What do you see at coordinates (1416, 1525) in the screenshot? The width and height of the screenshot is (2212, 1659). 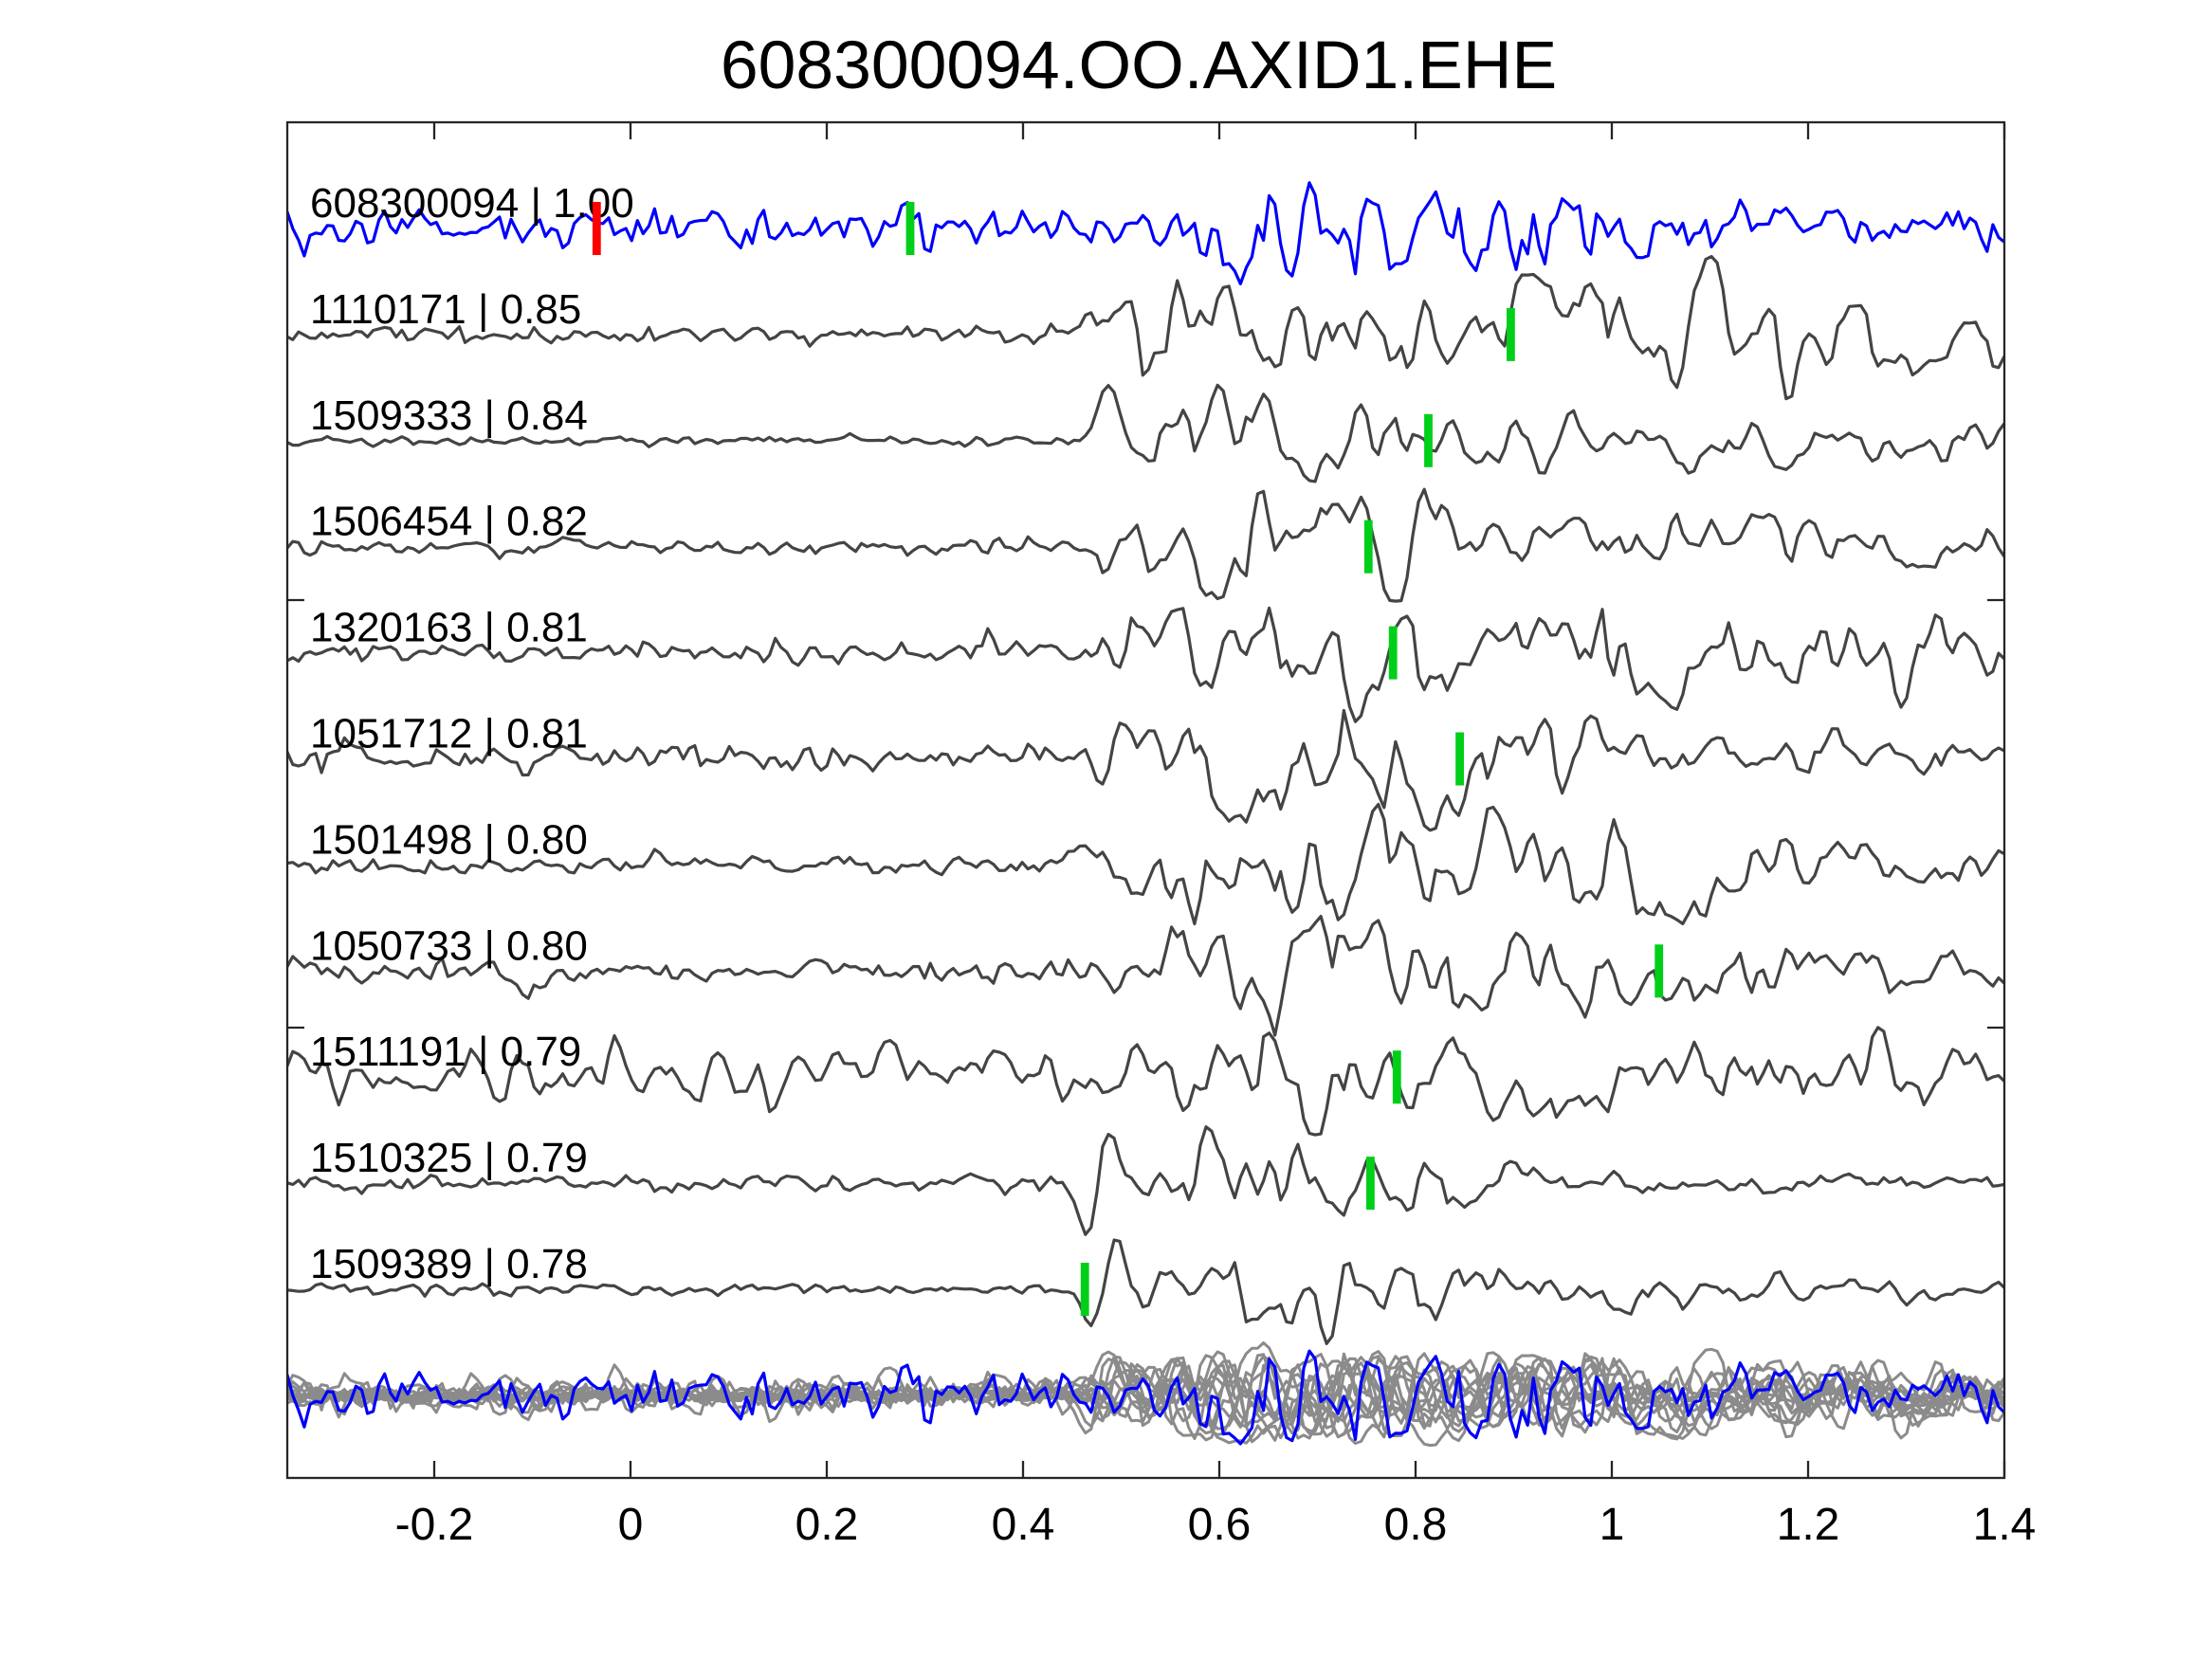 I see `svg-text: 0.8` at bounding box center [1416, 1525].